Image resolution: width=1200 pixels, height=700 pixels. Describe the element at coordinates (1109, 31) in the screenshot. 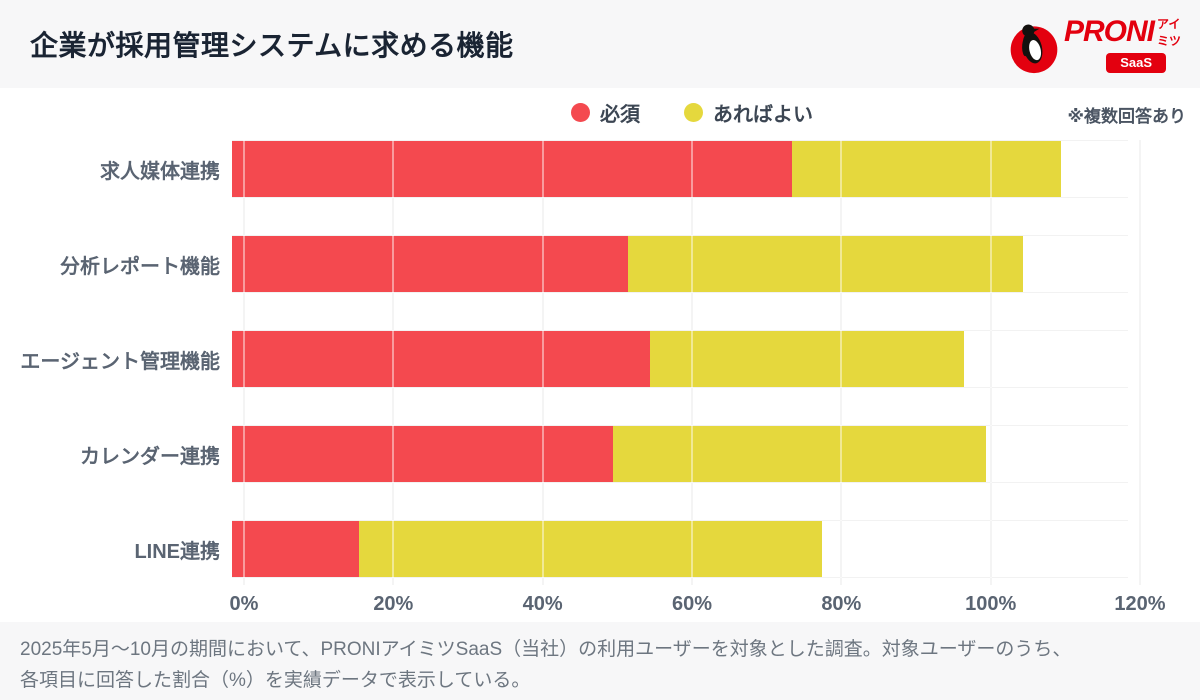

I see `logo-brand-text: PRONI` at that location.